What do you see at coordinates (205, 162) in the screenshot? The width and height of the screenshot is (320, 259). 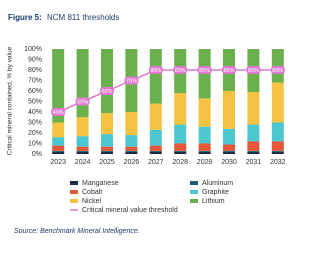 I see `x-tick-label: 2029` at bounding box center [205, 162].